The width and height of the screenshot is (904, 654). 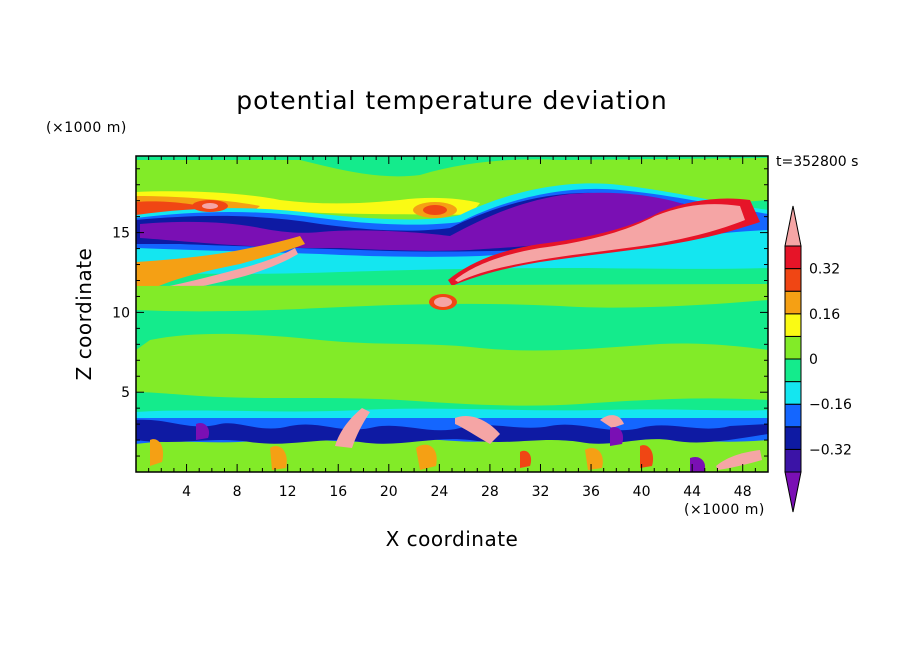 What do you see at coordinates (743, 492) in the screenshot?
I see `x-tick-label: 48` at bounding box center [743, 492].